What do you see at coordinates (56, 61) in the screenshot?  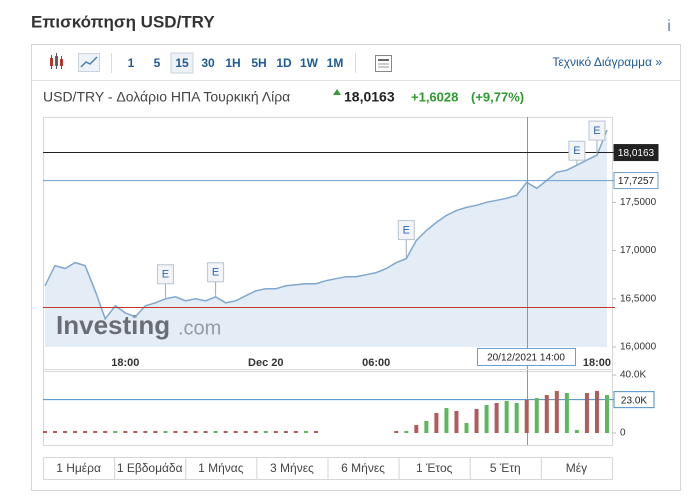 I see `candle-icon` at bounding box center [56, 61].